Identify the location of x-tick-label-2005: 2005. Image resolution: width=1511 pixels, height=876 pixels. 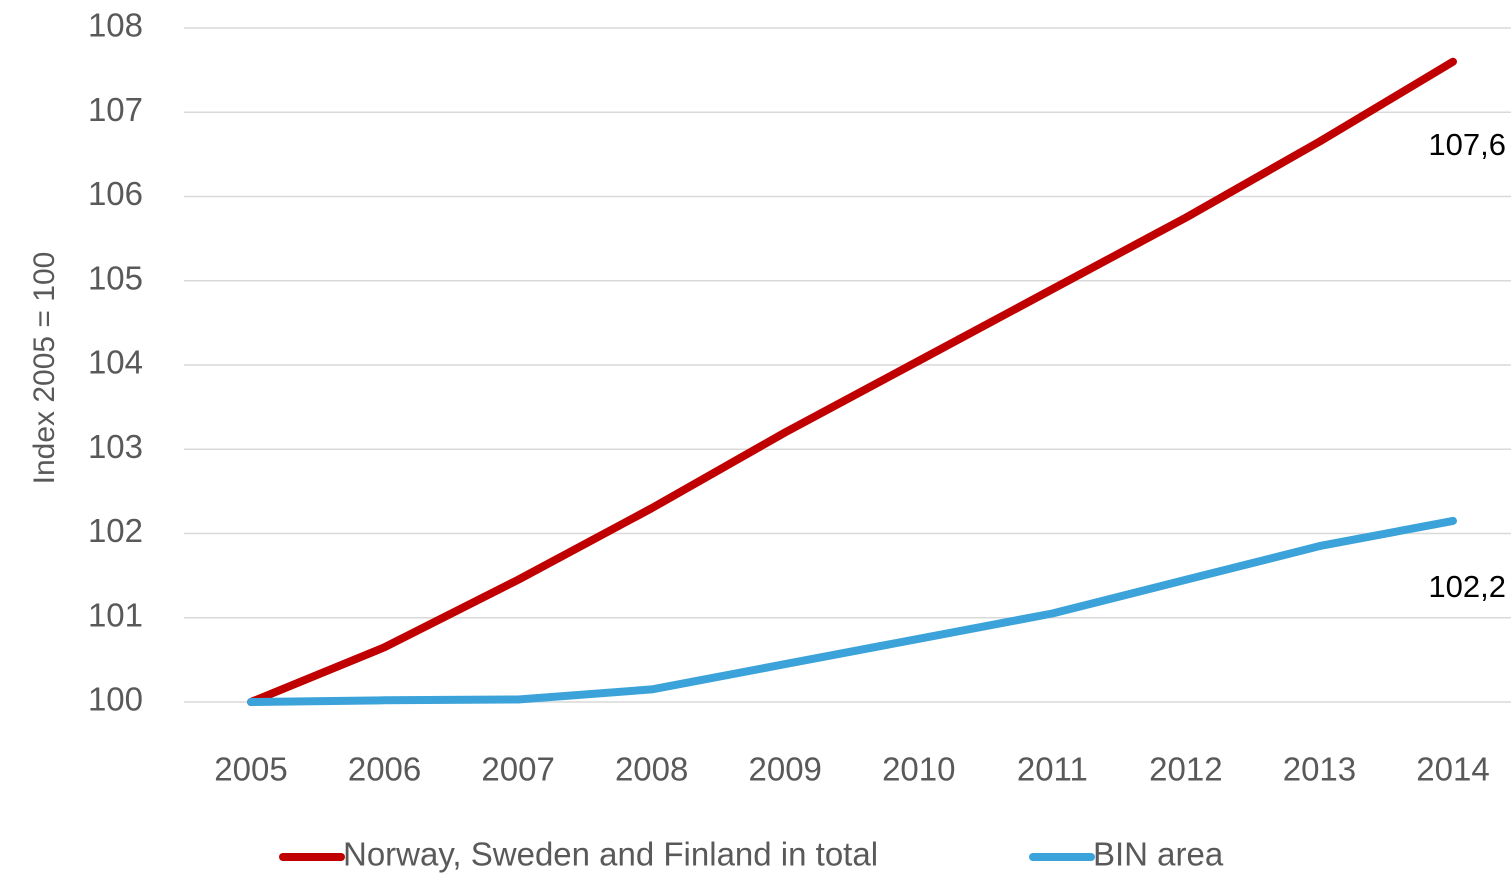
(250, 769).